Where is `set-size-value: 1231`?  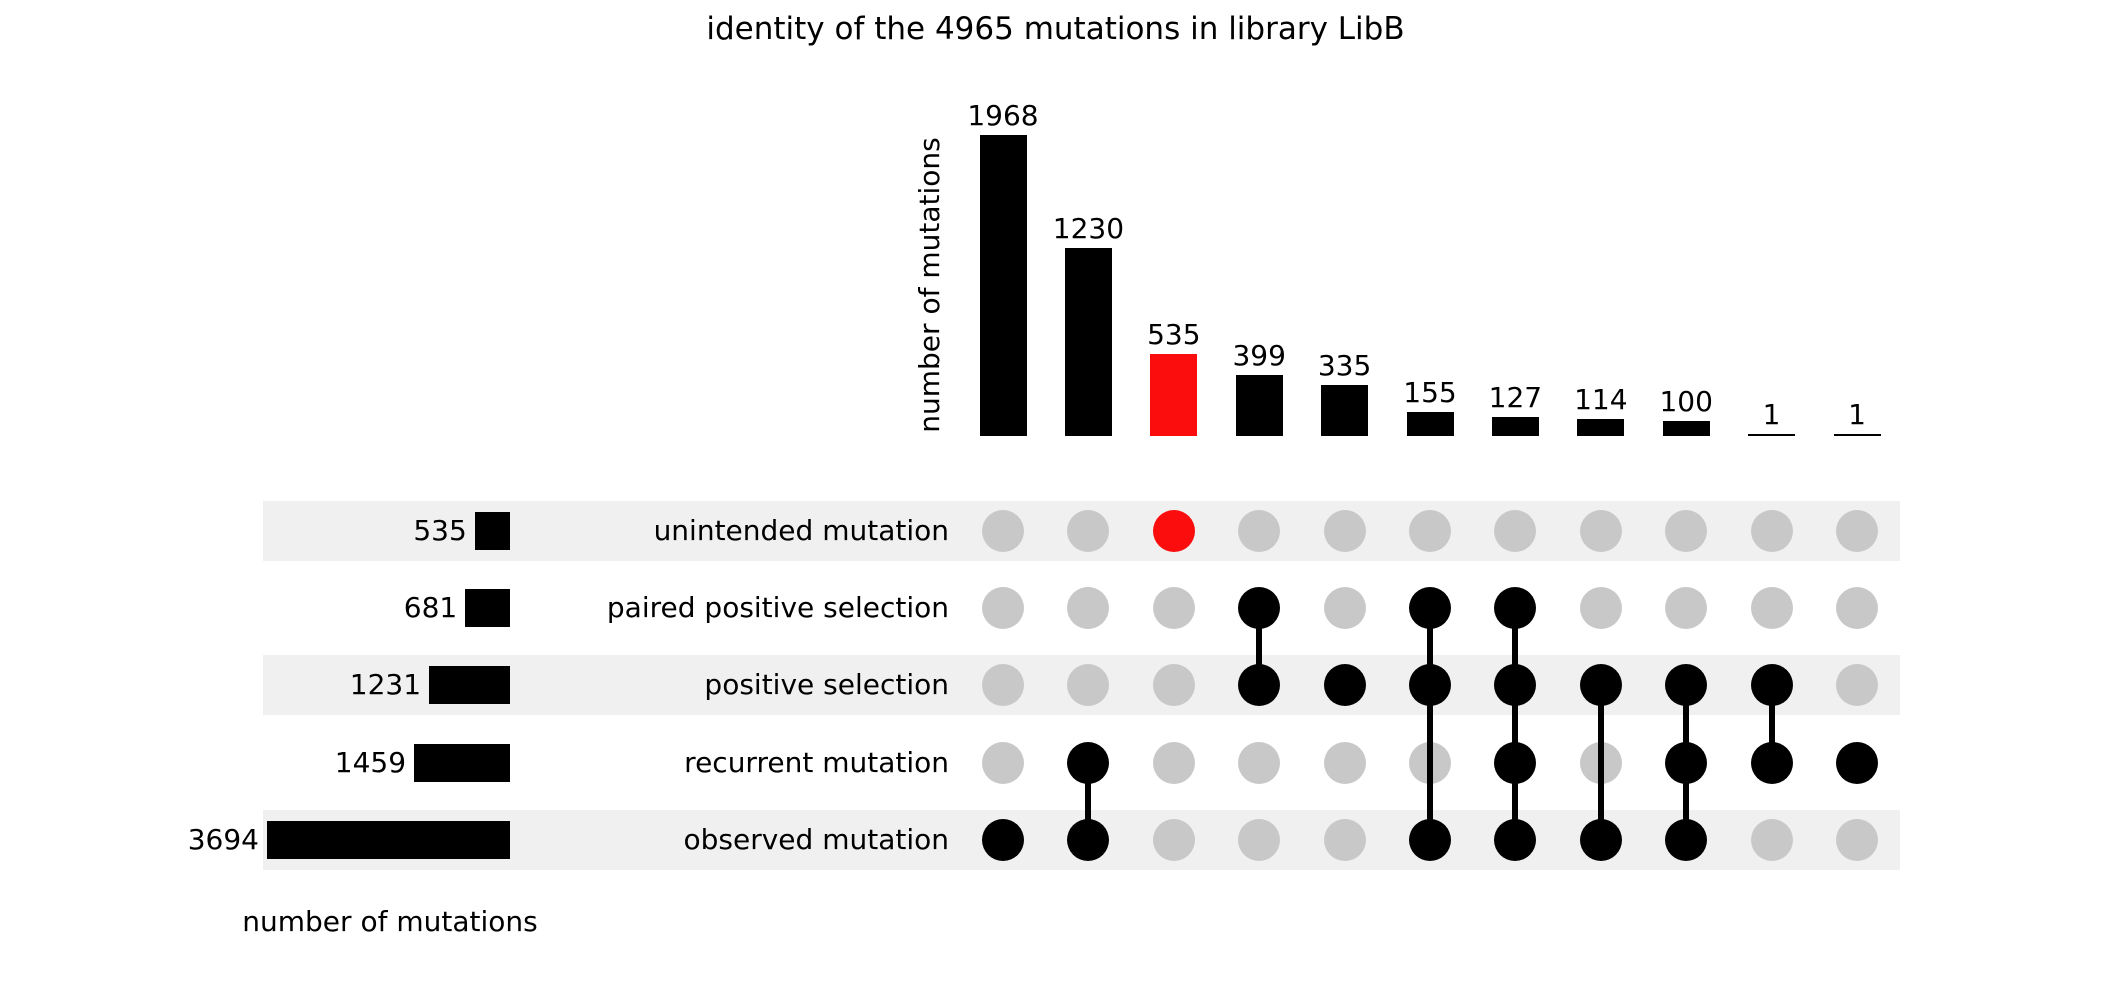 set-size-value: 1231 is located at coordinates (385, 685).